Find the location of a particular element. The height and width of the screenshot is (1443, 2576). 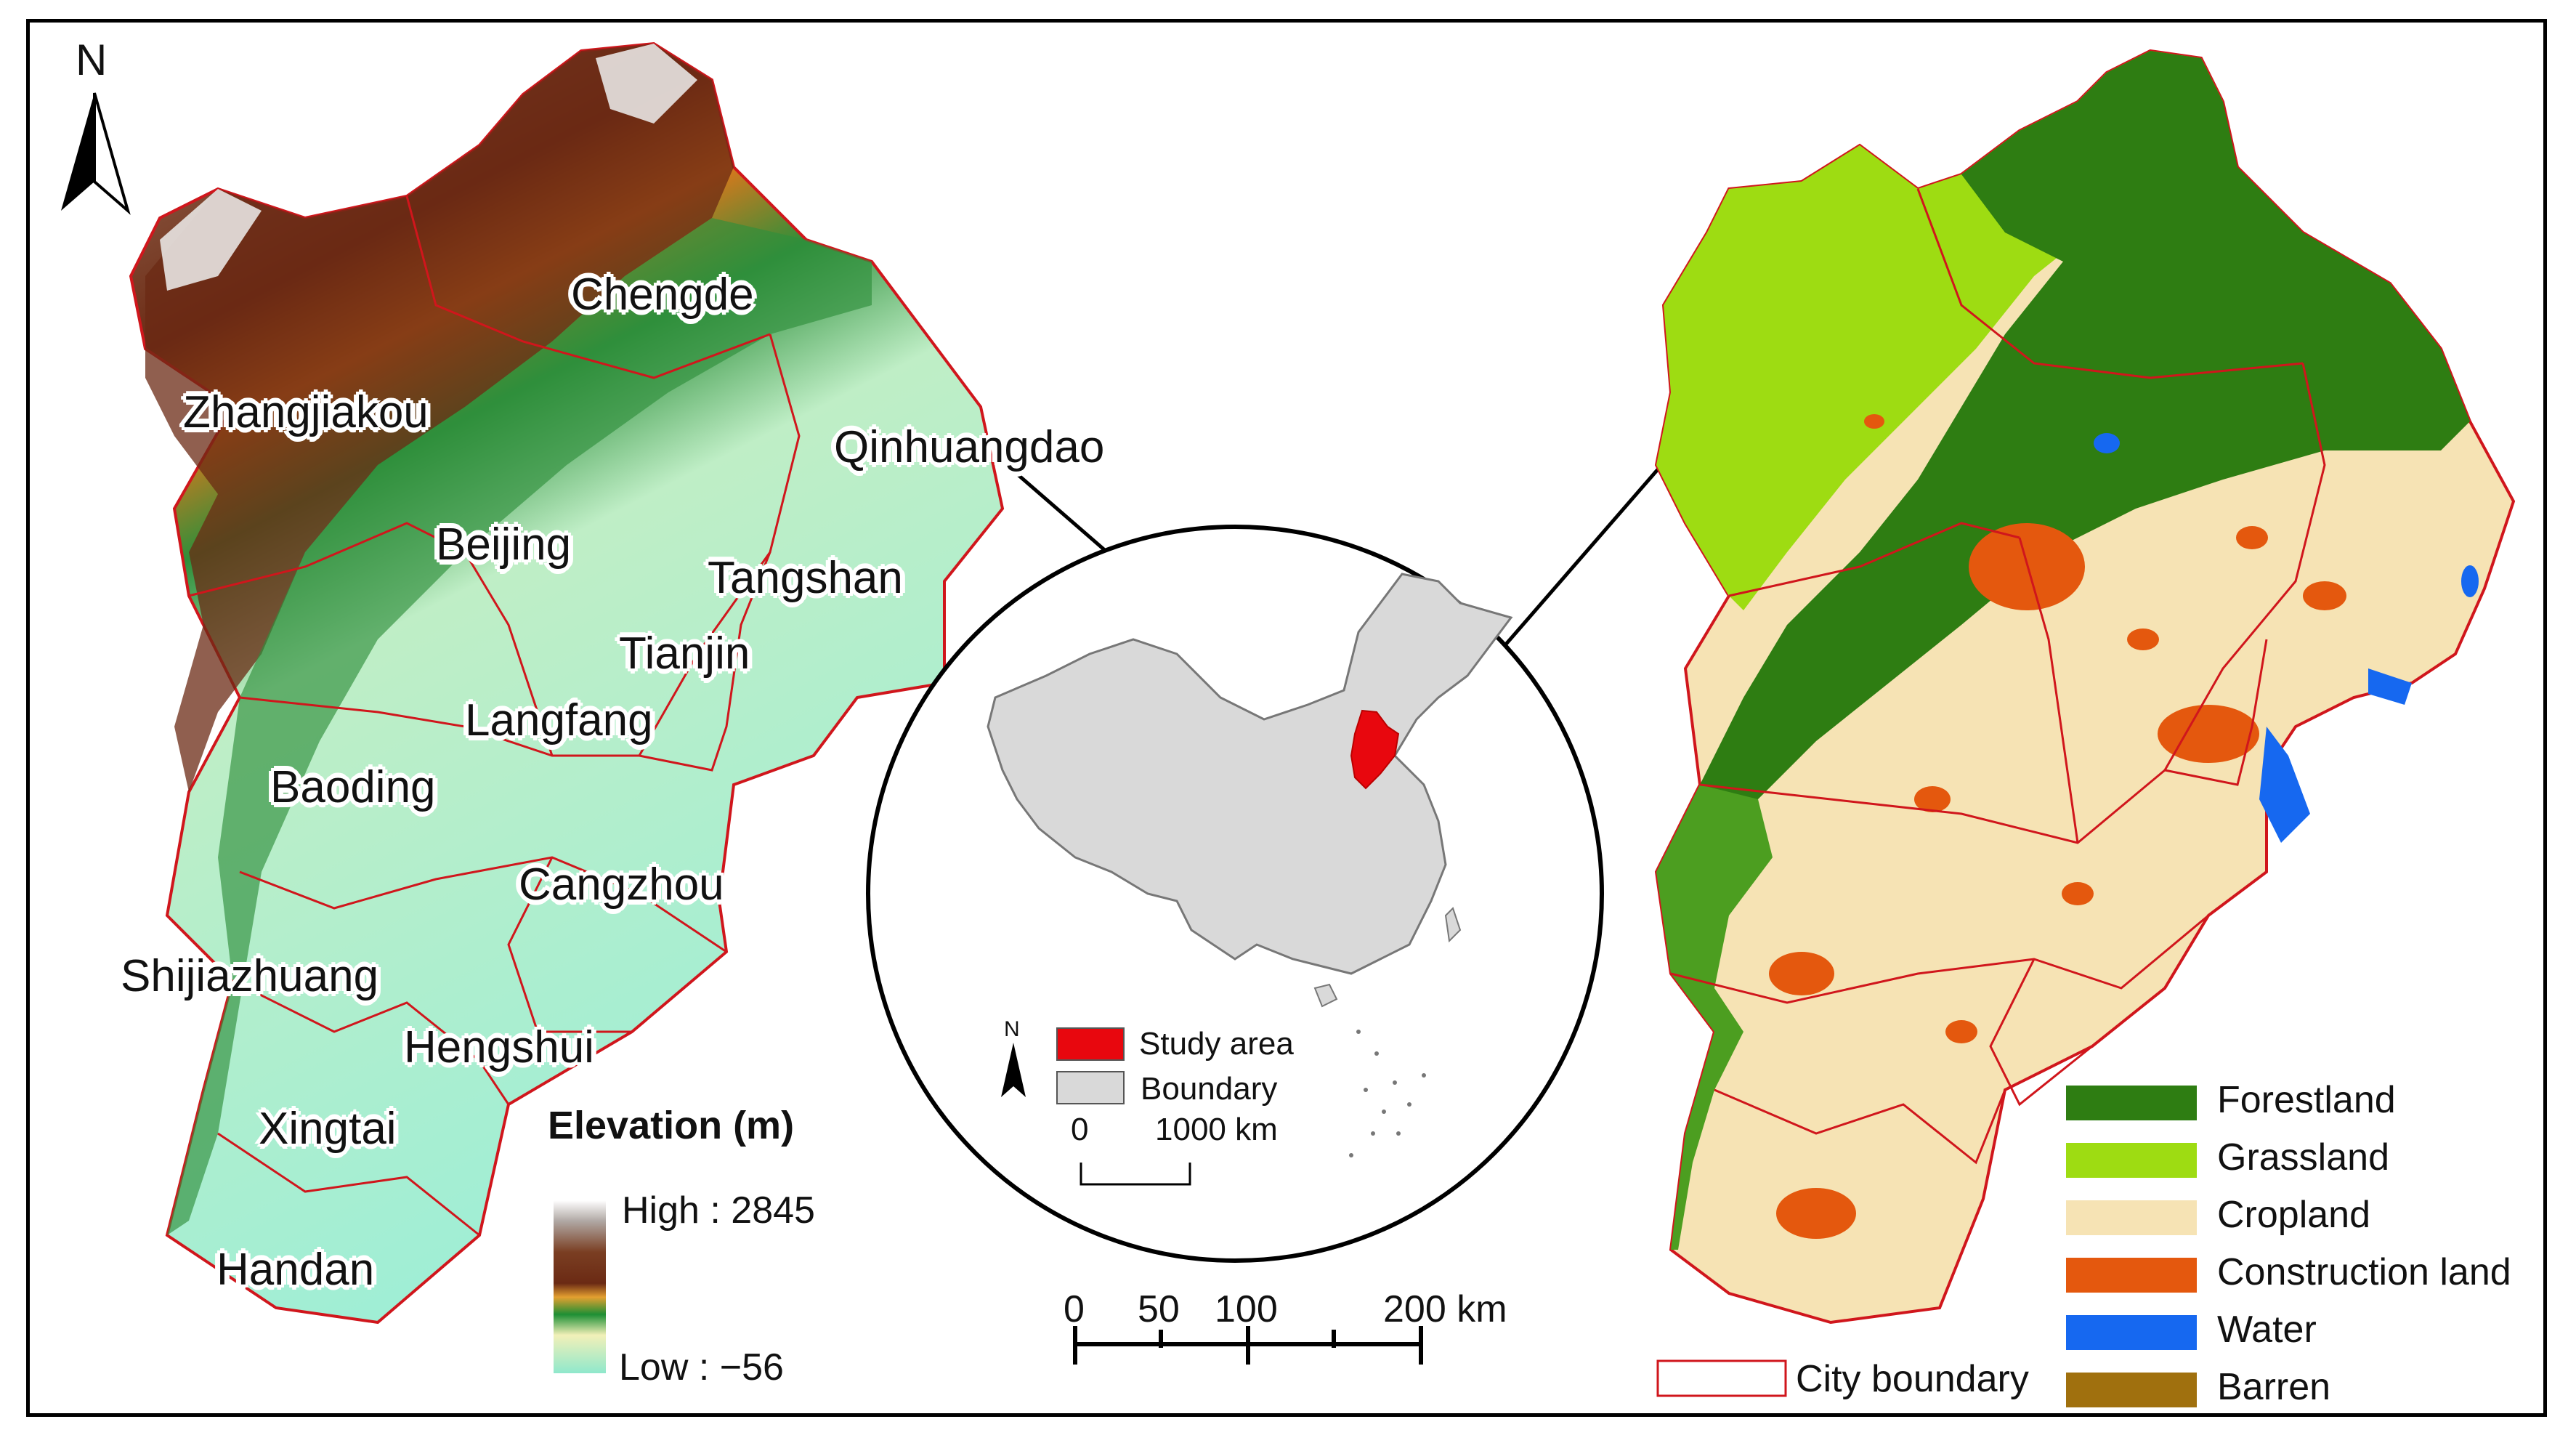

city-label-hengshui: Hengshui is located at coordinates (499, 1047).